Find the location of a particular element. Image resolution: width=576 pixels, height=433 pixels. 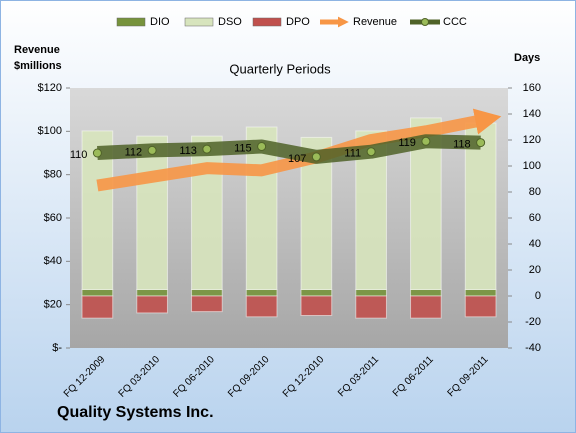

y2-axis-title: Days is located at coordinates (527, 58).